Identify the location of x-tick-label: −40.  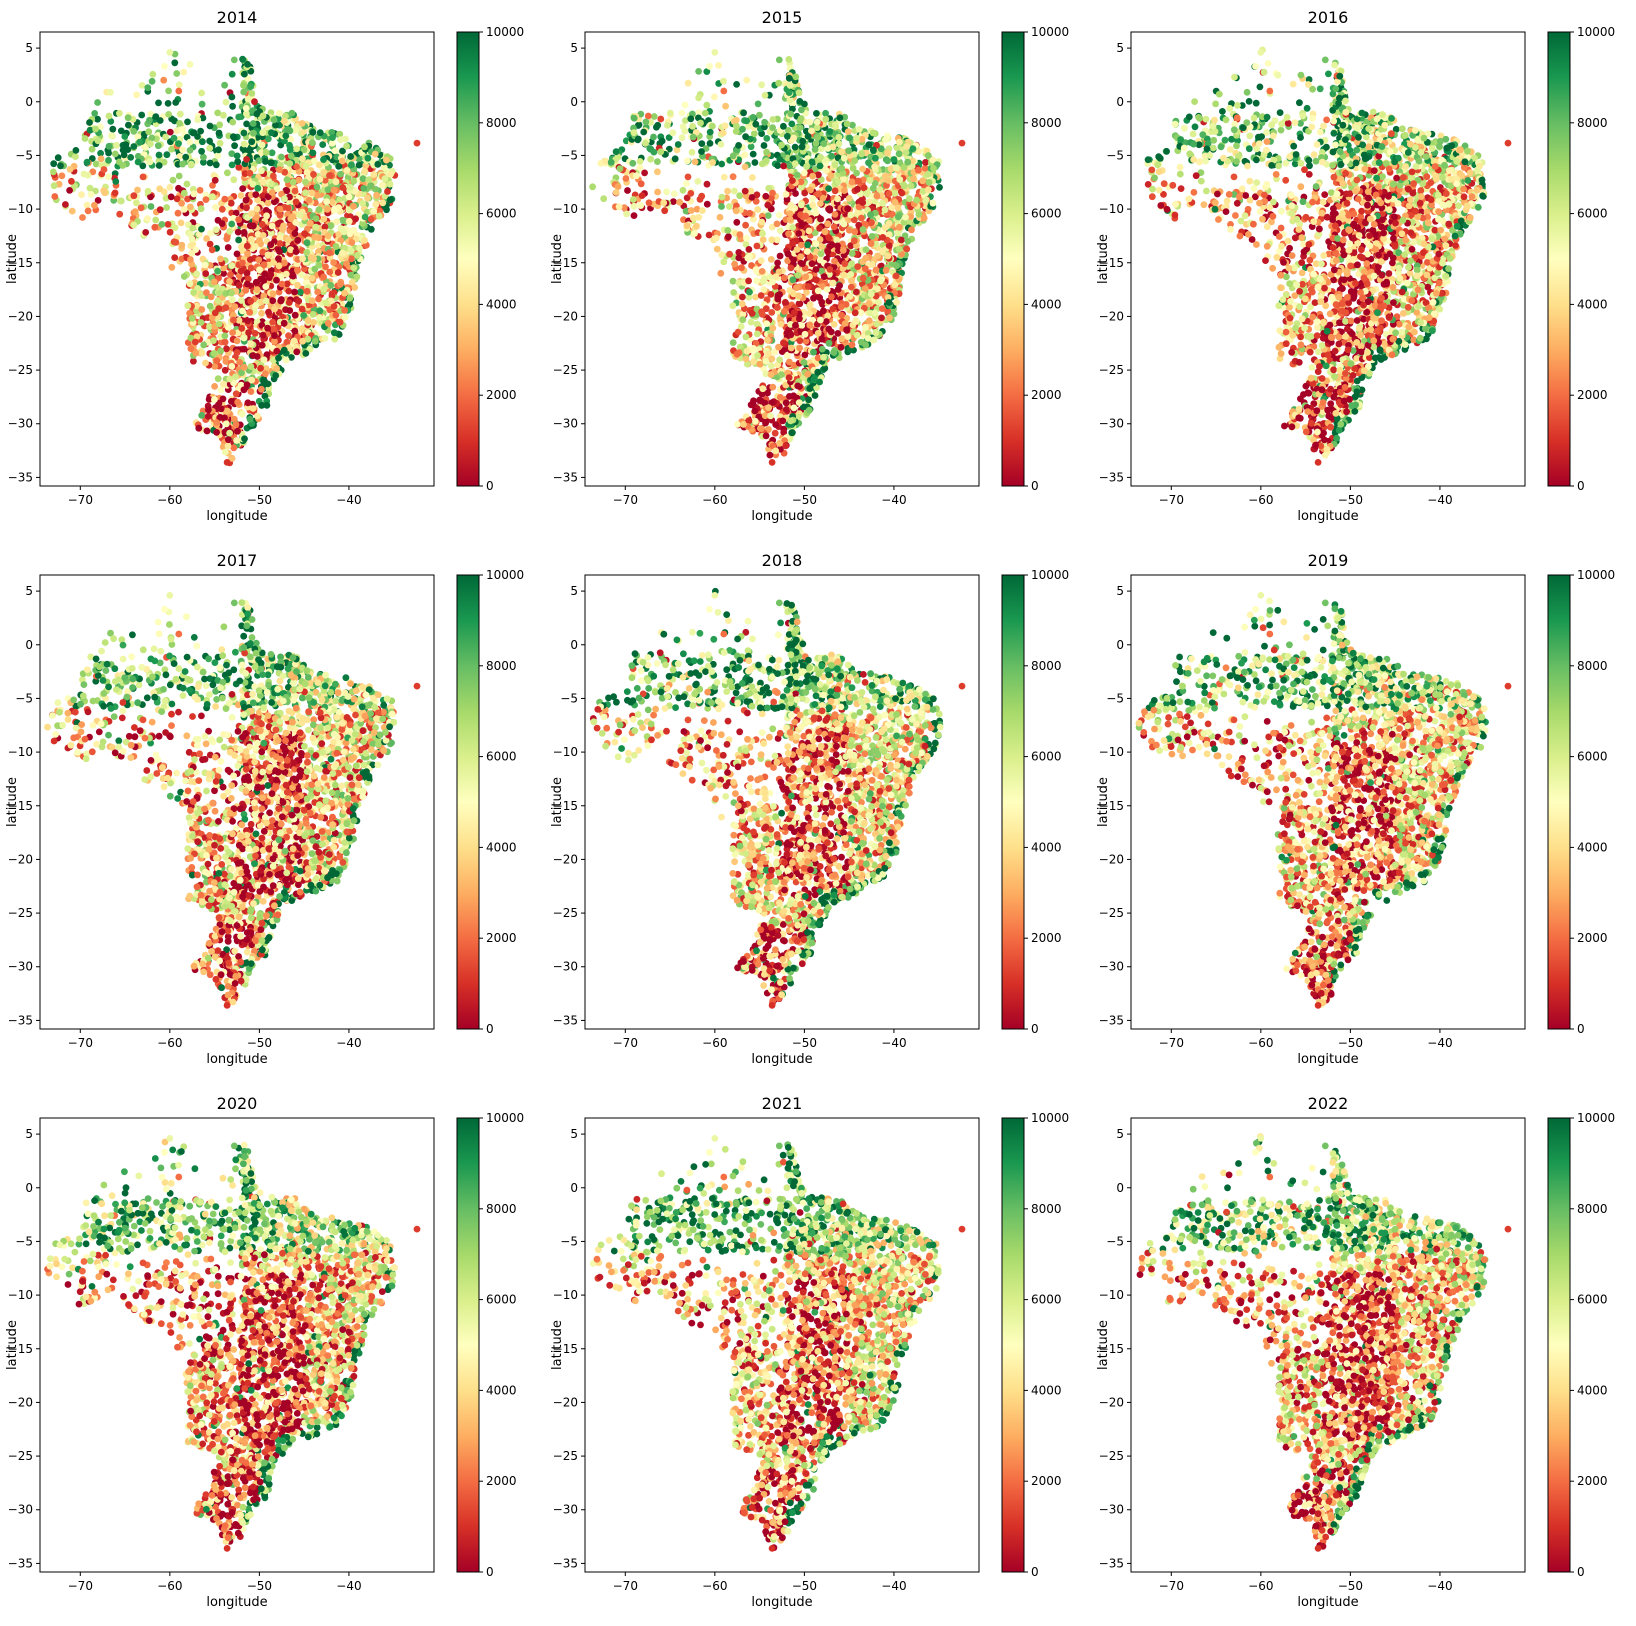
(348, 500).